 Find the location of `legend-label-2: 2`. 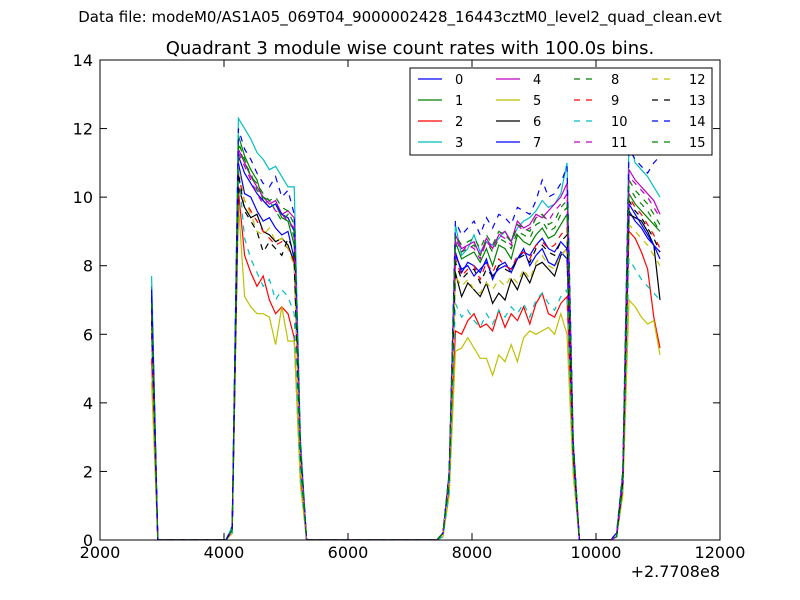

legend-label-2: 2 is located at coordinates (459, 122).